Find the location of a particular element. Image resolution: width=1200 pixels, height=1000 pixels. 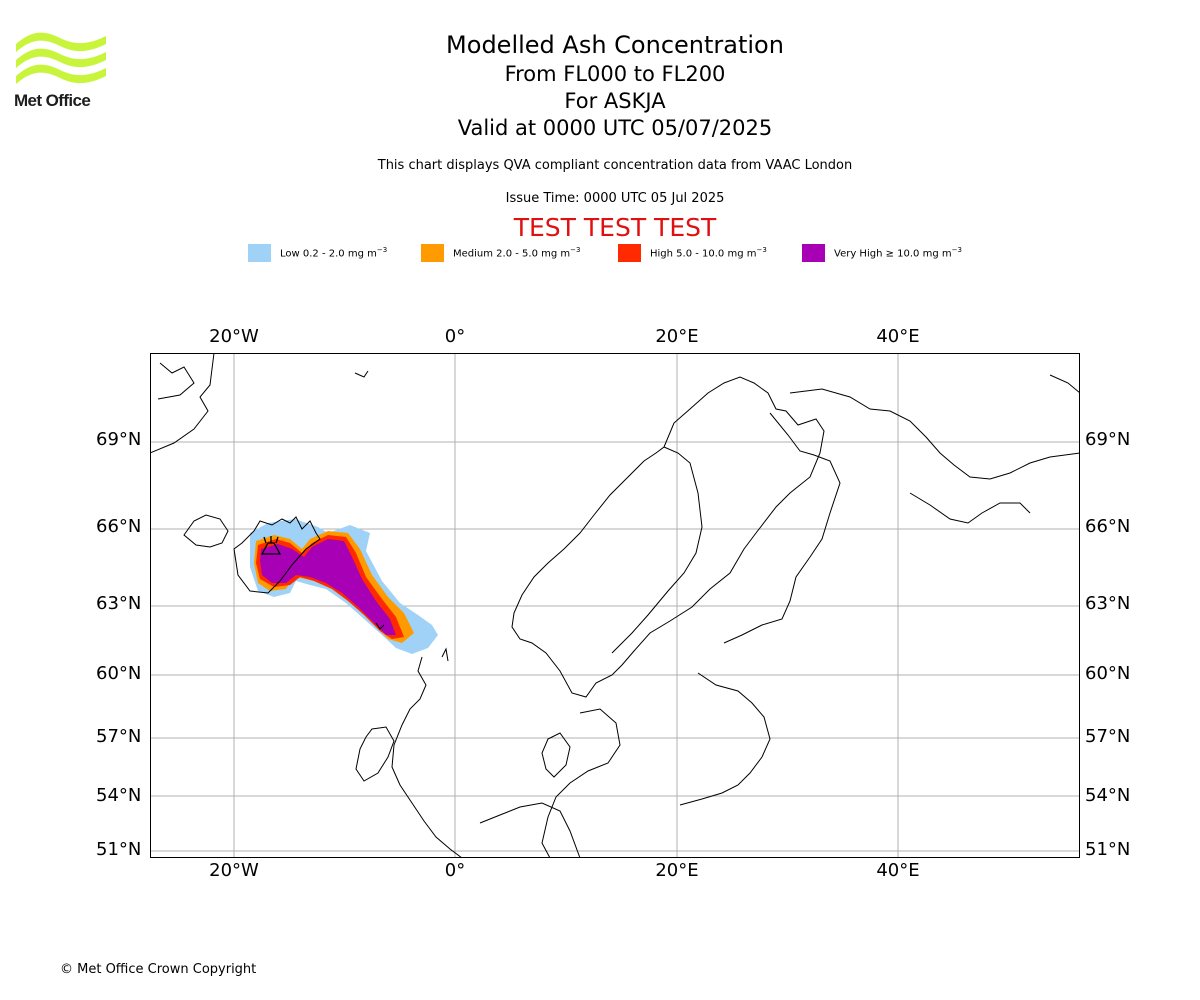

lon-label-bottom-40e: 40°E is located at coordinates (898, 870).